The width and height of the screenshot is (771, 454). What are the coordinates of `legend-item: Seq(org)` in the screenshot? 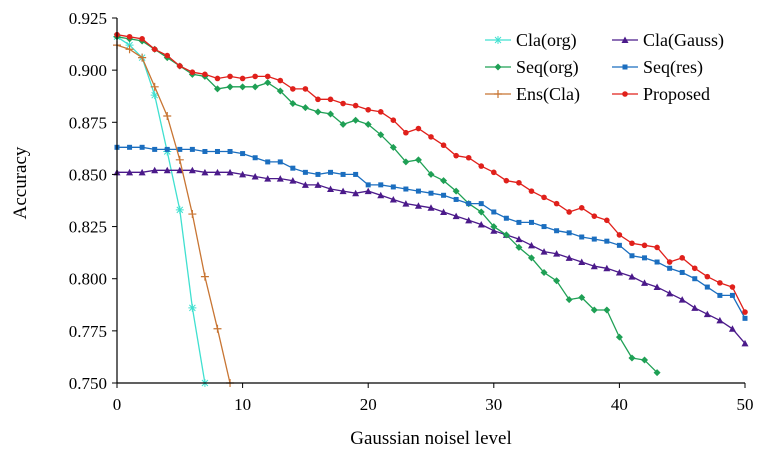 It's located at (532, 67).